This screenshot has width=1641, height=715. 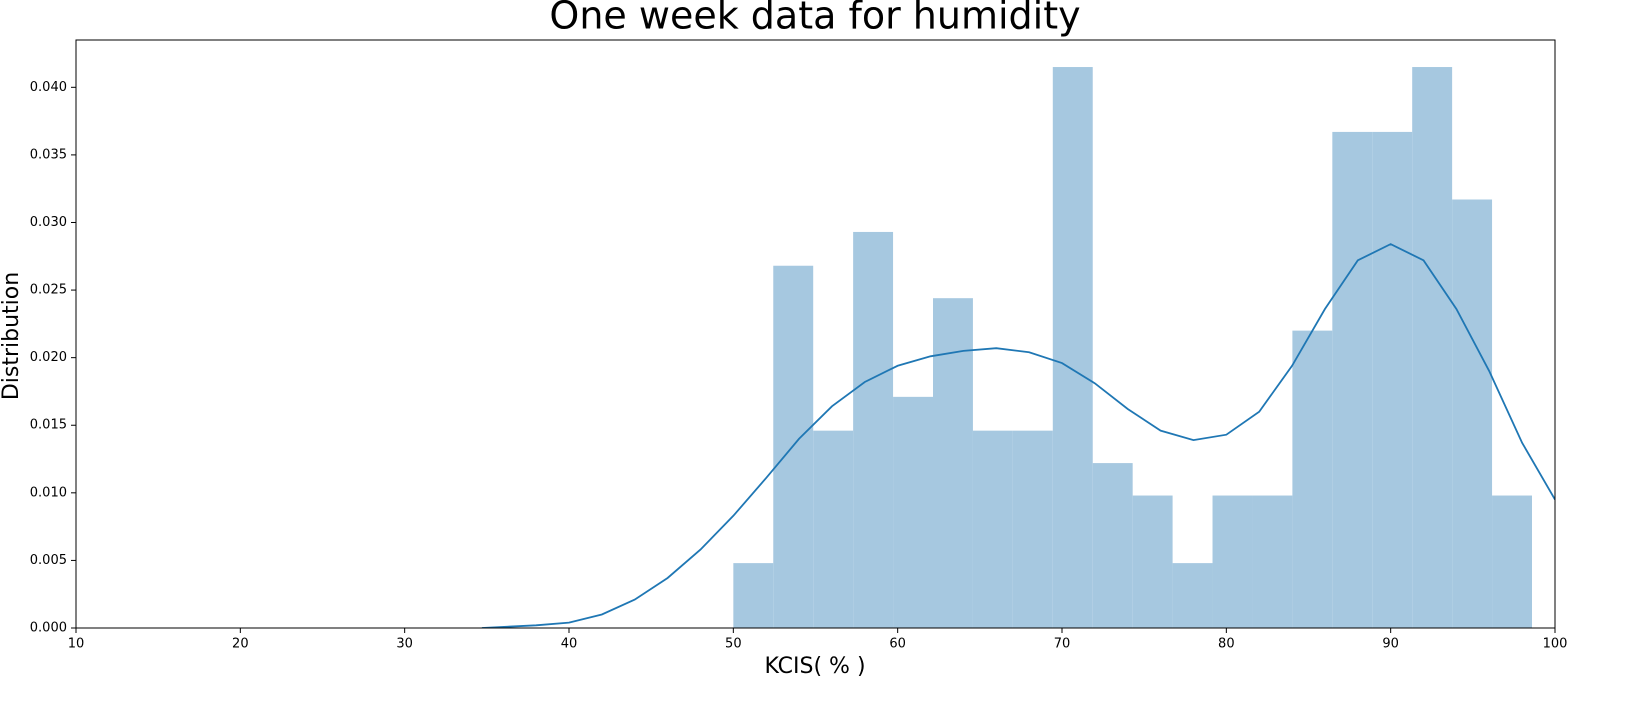 I want to click on y-tick-label: 0.025, so click(x=48, y=290).